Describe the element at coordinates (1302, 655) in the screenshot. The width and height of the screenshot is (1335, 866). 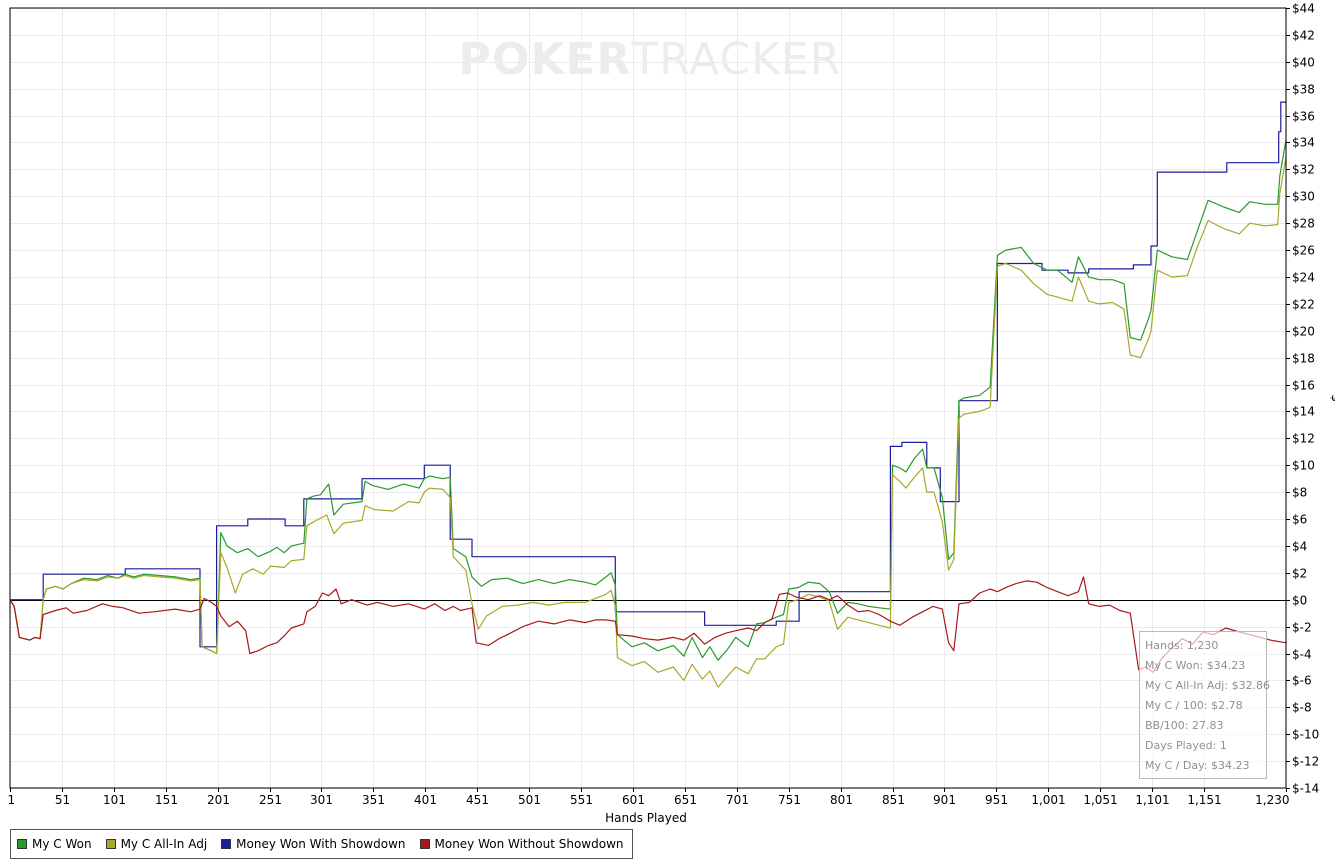
I see `y-tick-label: $-4` at that location.